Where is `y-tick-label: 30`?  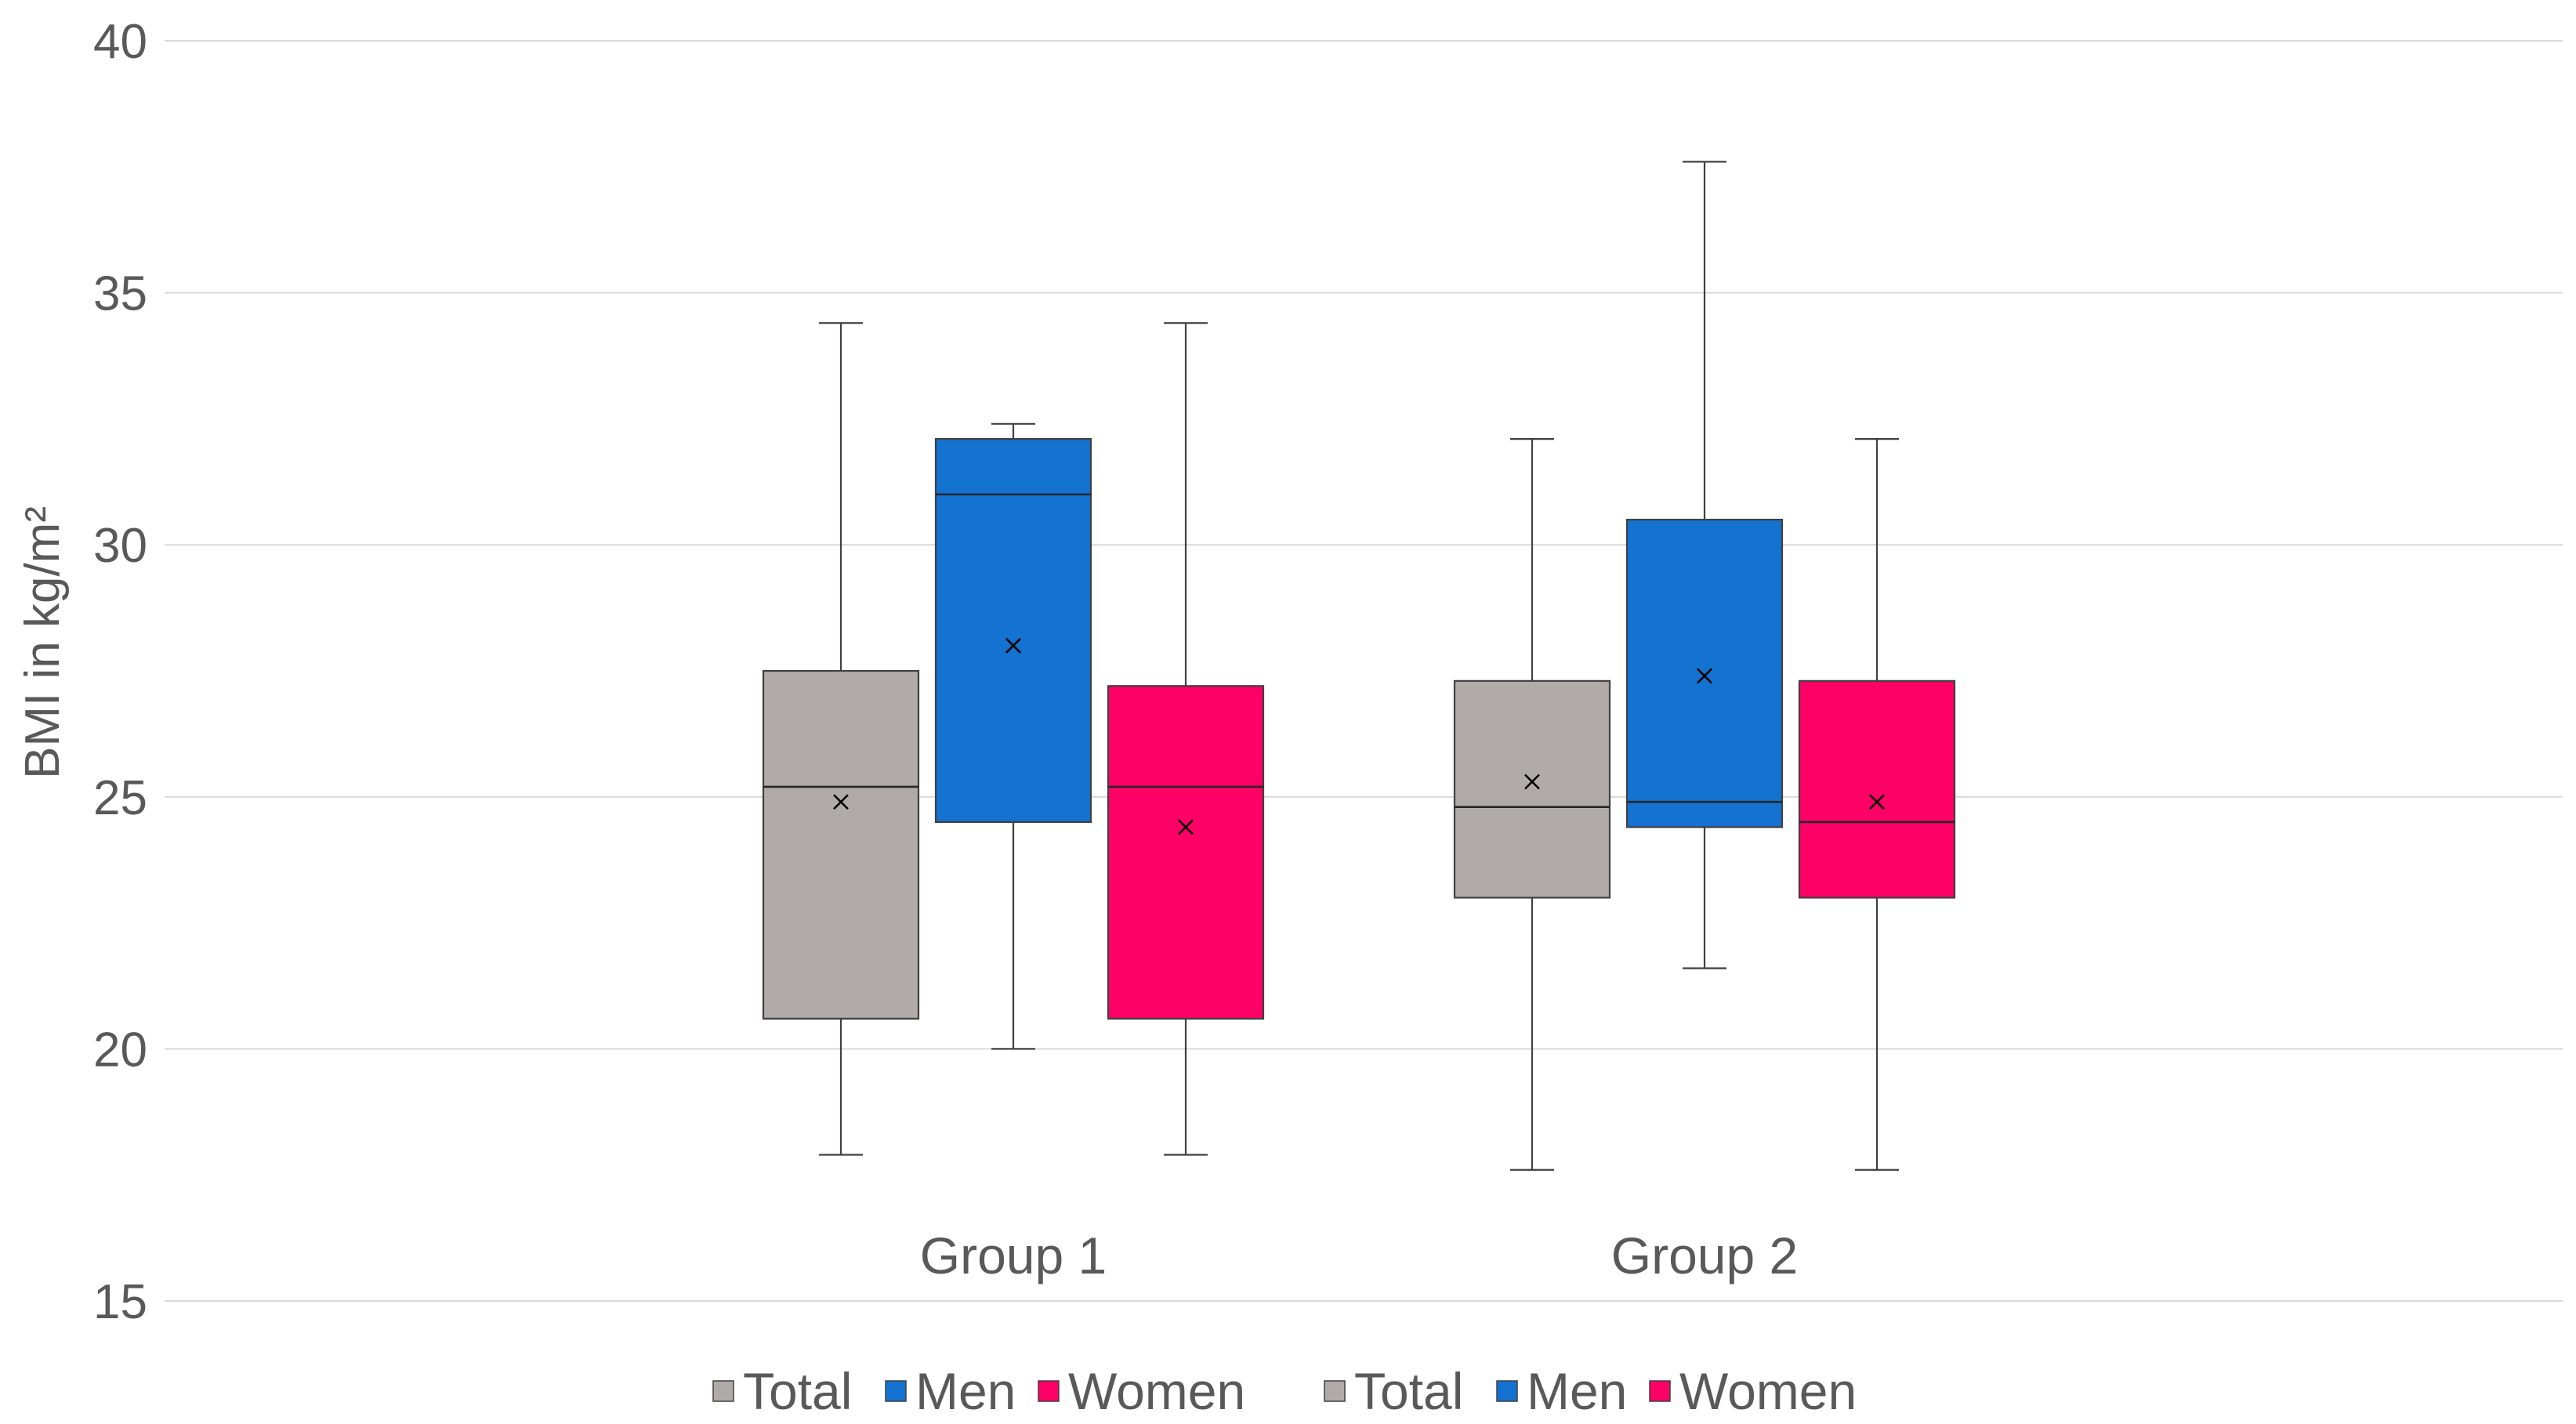
y-tick-label: 30 is located at coordinates (120, 546).